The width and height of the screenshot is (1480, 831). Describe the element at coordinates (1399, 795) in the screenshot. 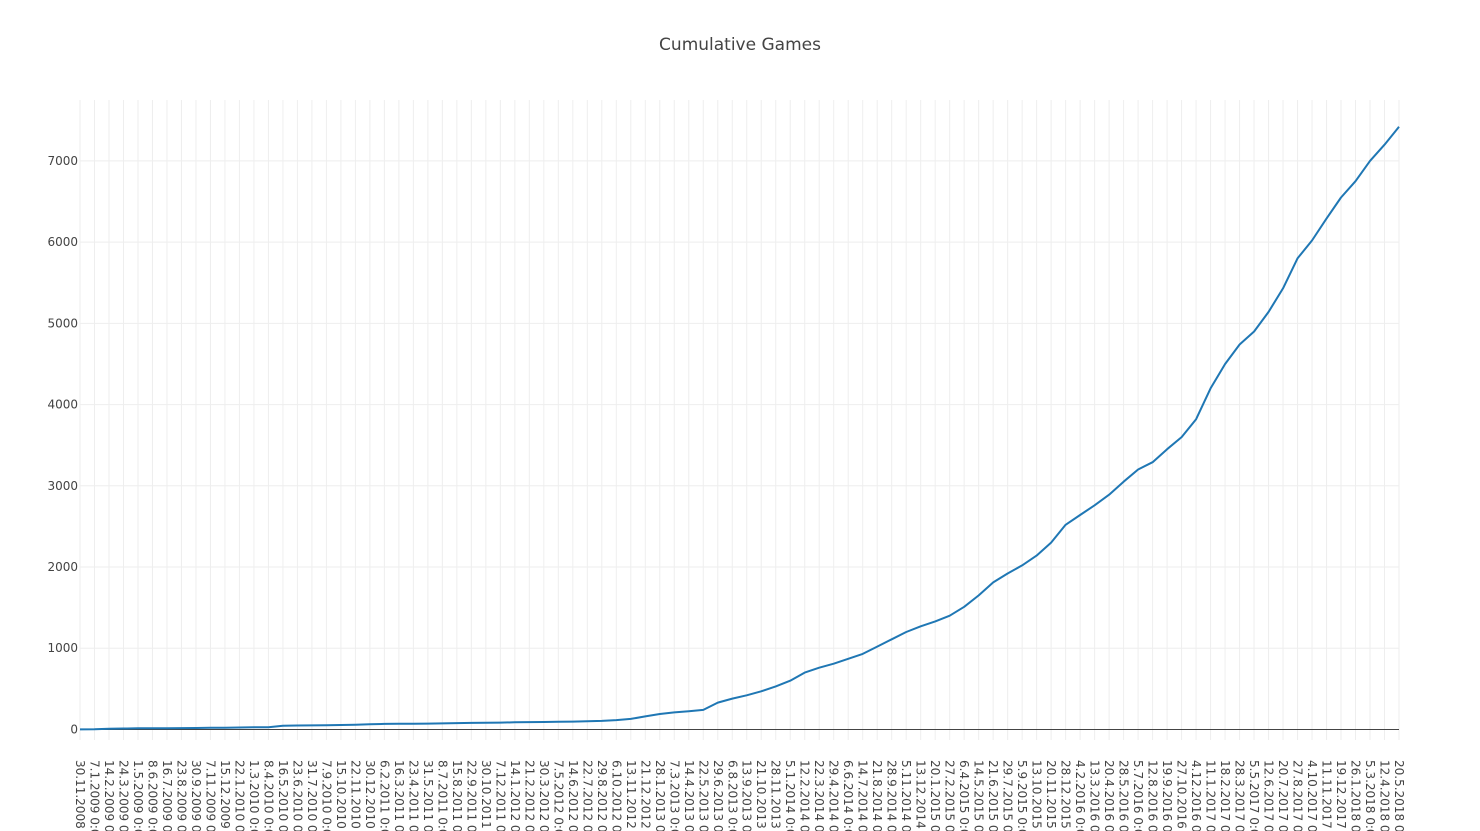

I see `x-tick-label: 20.5.2018 0:00` at that location.